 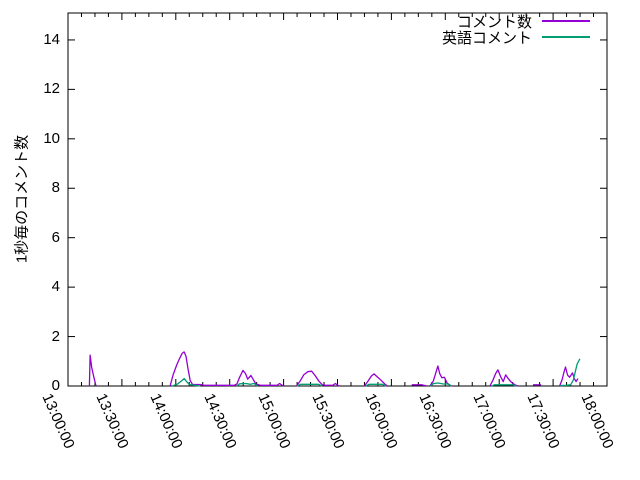 I want to click on legend: コメント数 英語コメント, so click(x=515, y=30).